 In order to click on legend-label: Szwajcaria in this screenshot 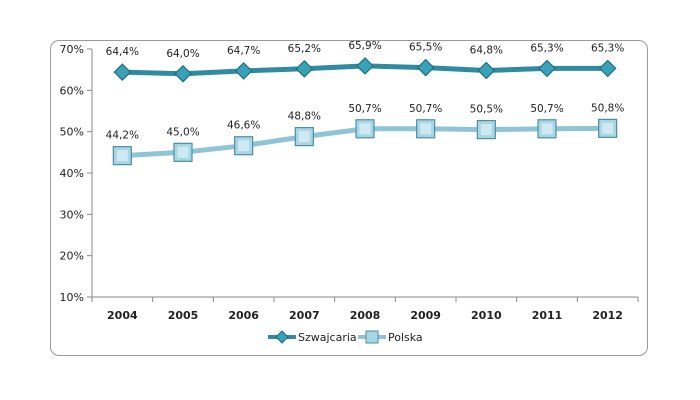, I will do `click(327, 337)`.